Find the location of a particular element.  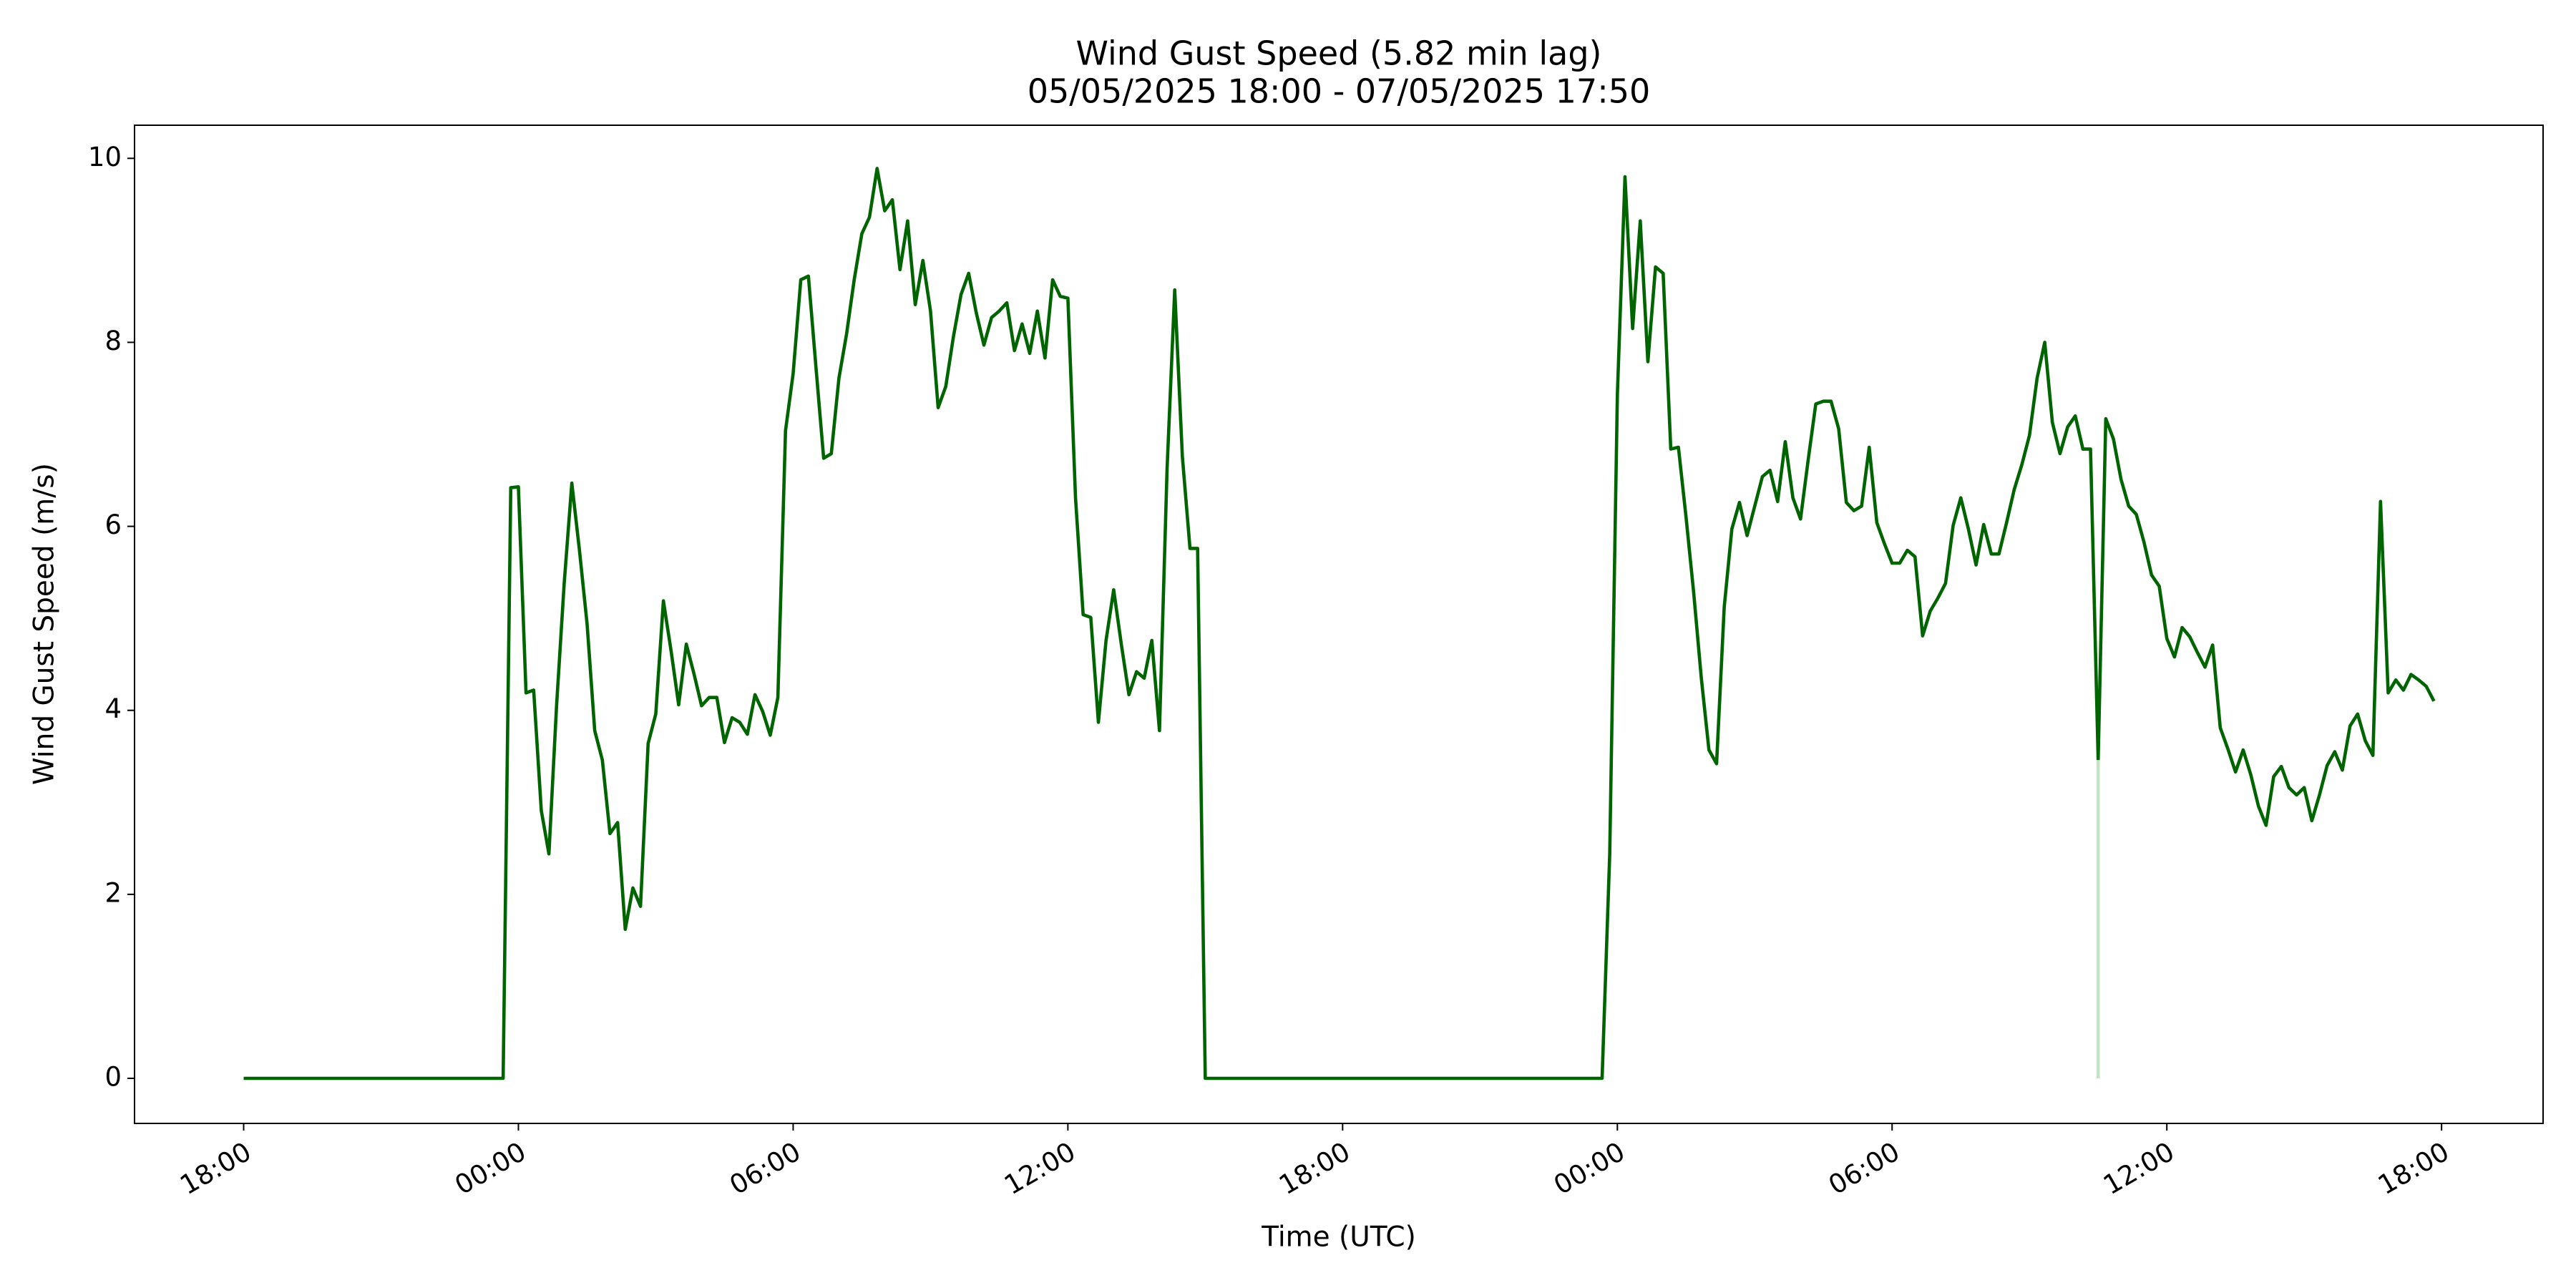

y-tick-label: 0 is located at coordinates (113, 1077).